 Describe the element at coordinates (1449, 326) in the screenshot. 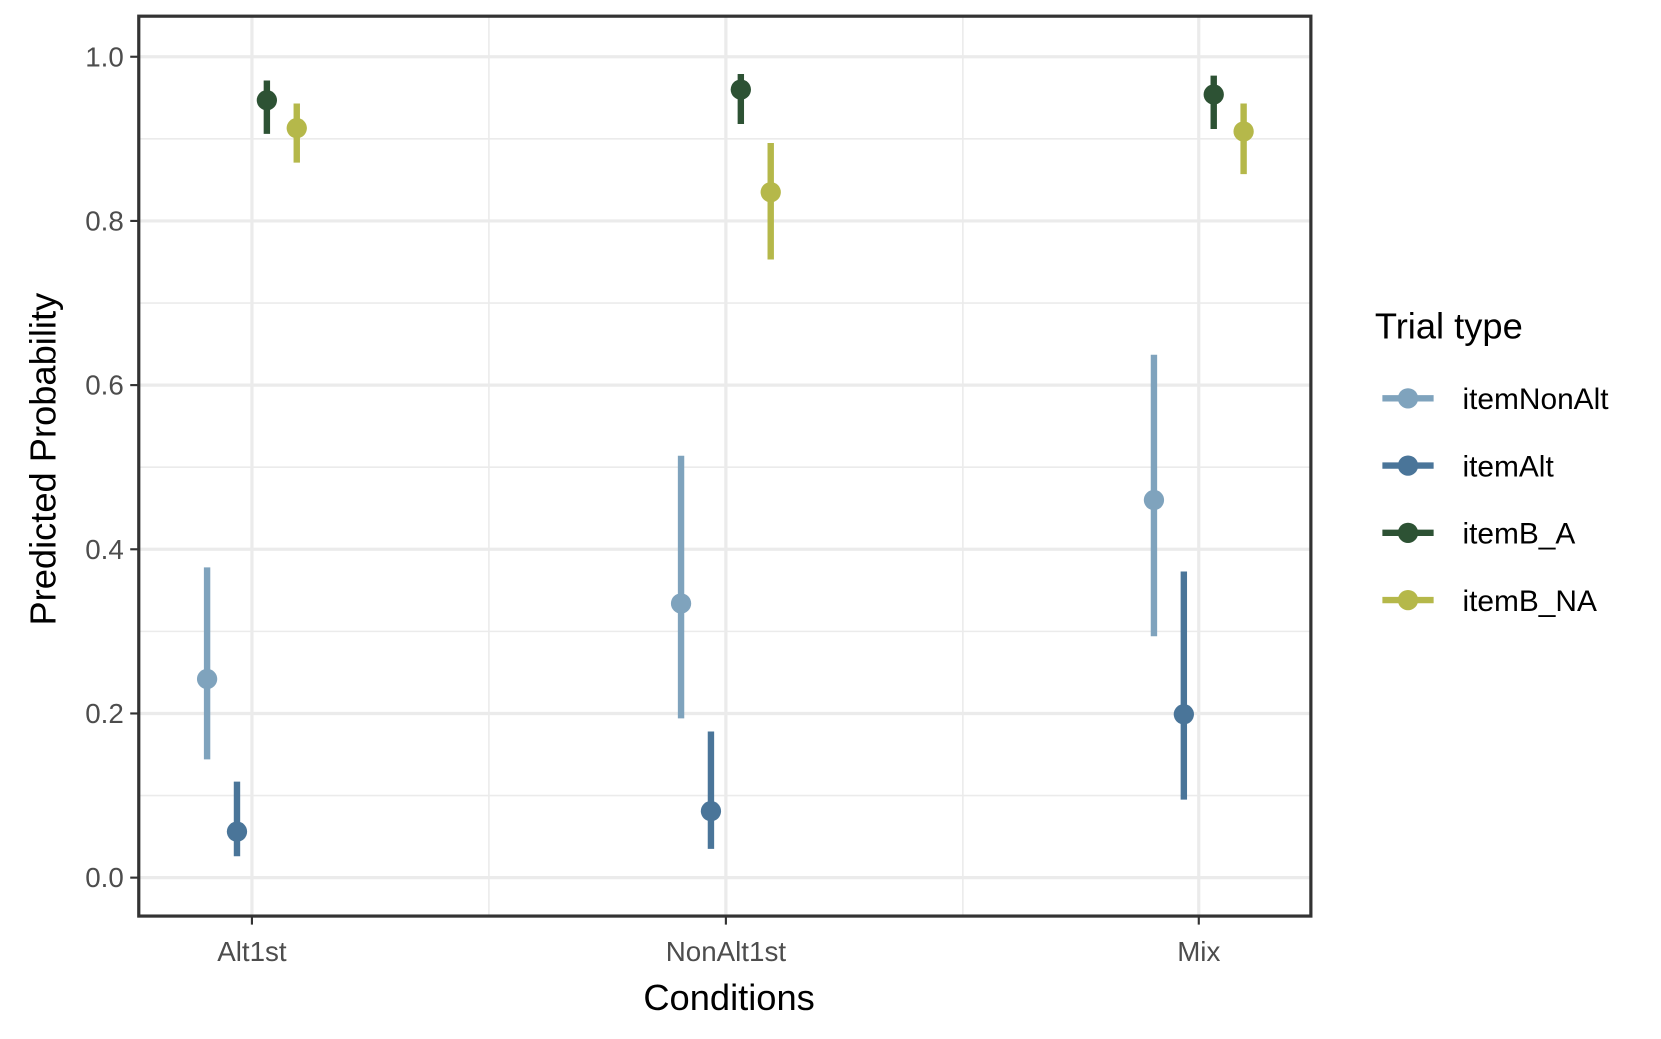

I see `legend-title: Trial type` at that location.